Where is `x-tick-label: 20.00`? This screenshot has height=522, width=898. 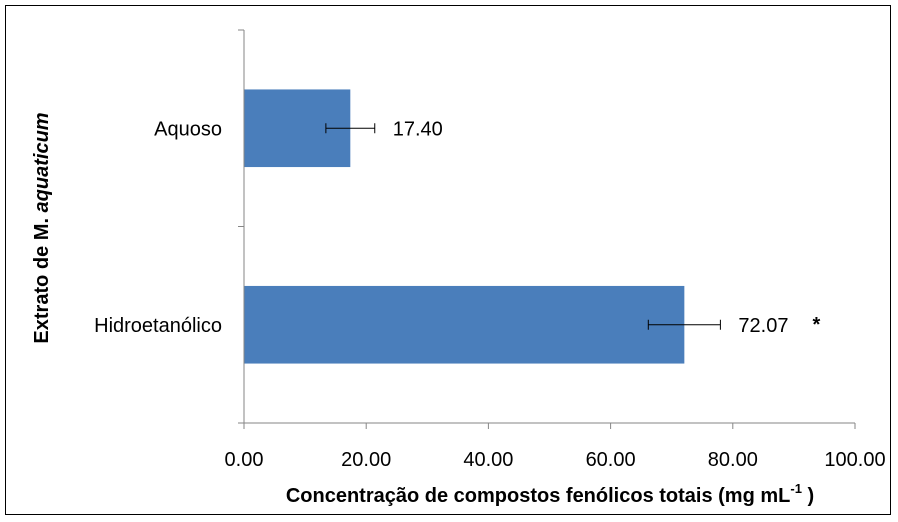 x-tick-label: 20.00 is located at coordinates (366, 460).